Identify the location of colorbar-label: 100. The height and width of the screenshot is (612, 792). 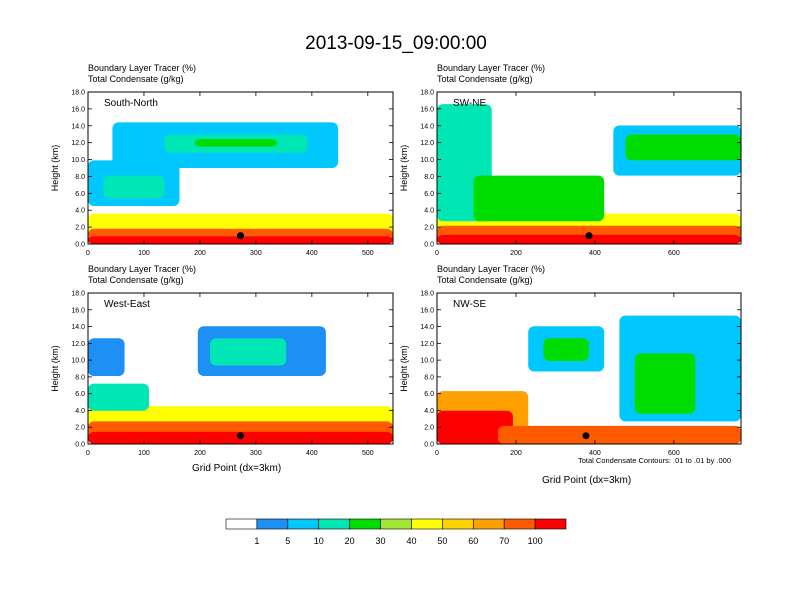
(535, 541).